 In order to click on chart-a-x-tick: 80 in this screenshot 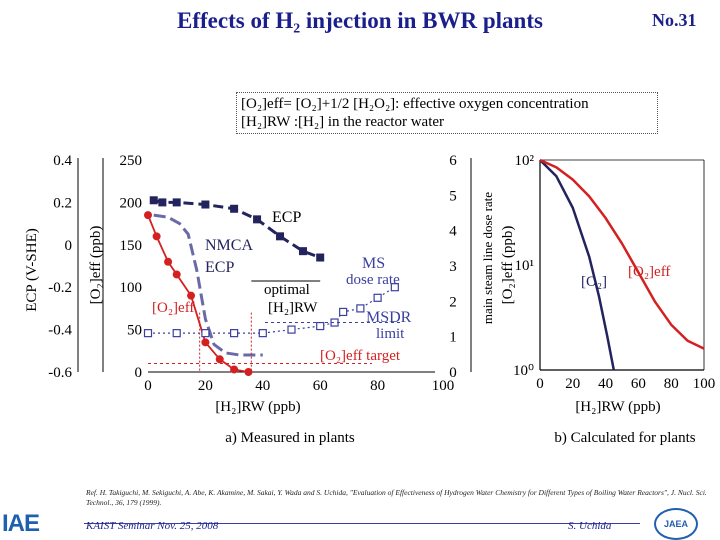, I will do `click(377, 386)`.